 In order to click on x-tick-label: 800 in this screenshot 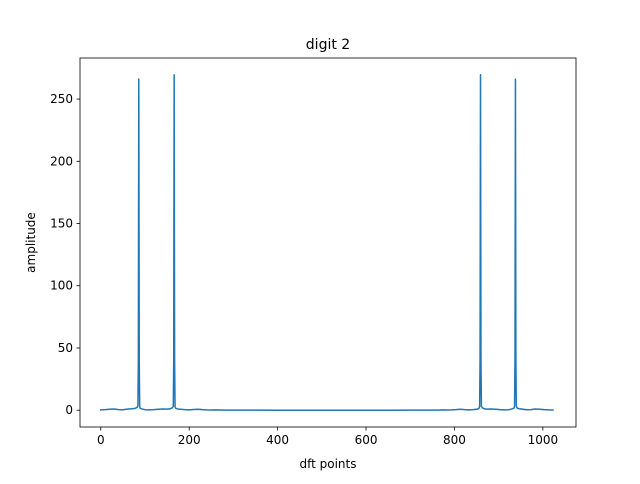, I will do `click(454, 440)`.